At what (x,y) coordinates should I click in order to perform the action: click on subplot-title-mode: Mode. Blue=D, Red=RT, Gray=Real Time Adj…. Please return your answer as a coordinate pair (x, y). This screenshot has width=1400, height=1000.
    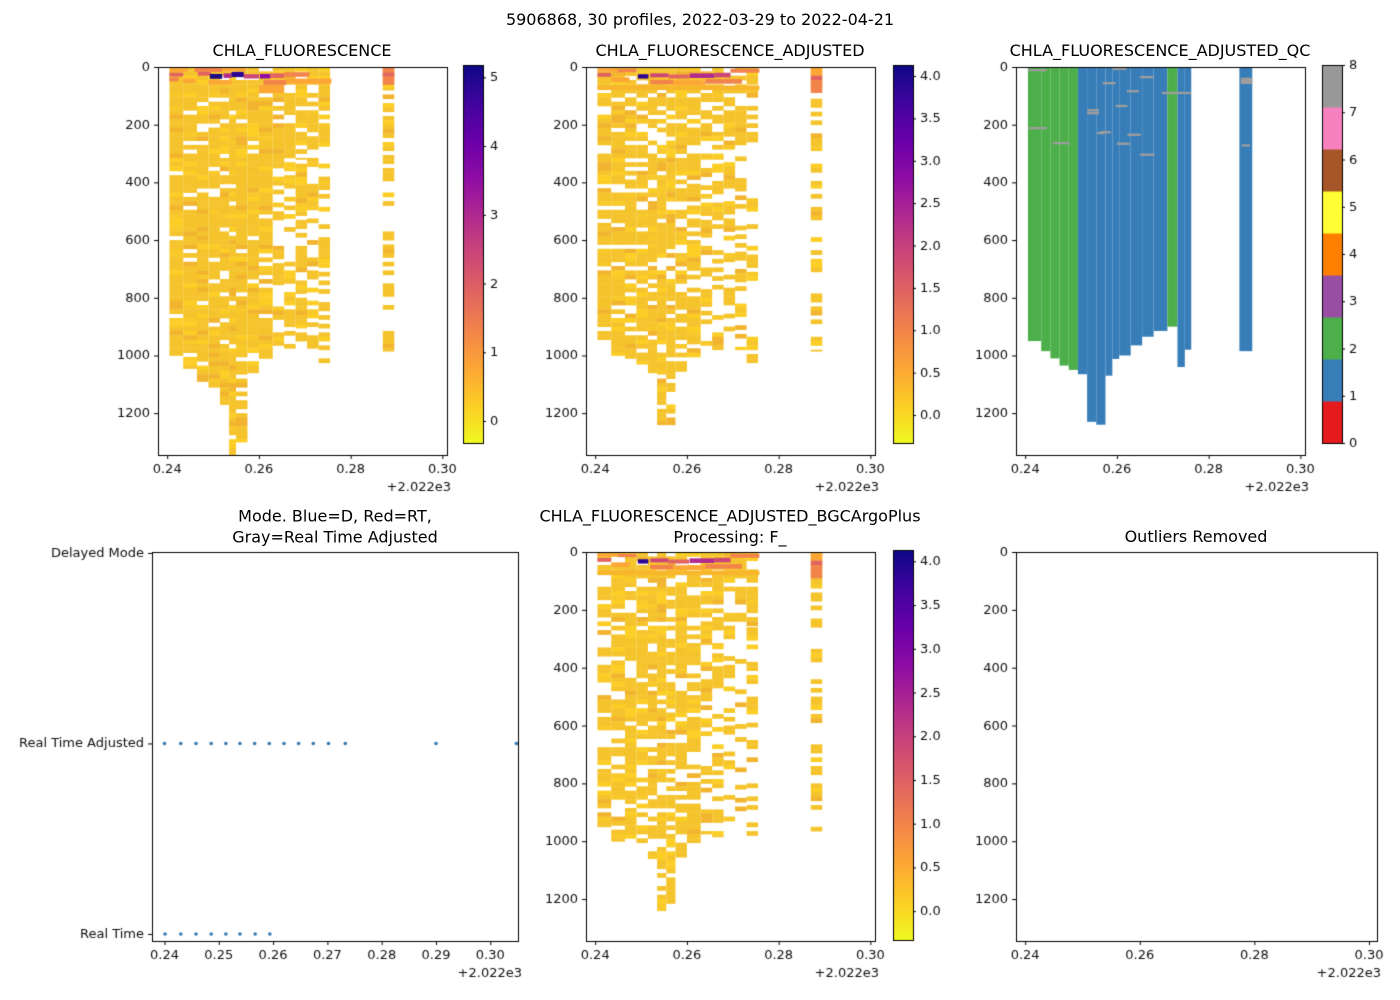
    Looking at the image, I should click on (335, 526).